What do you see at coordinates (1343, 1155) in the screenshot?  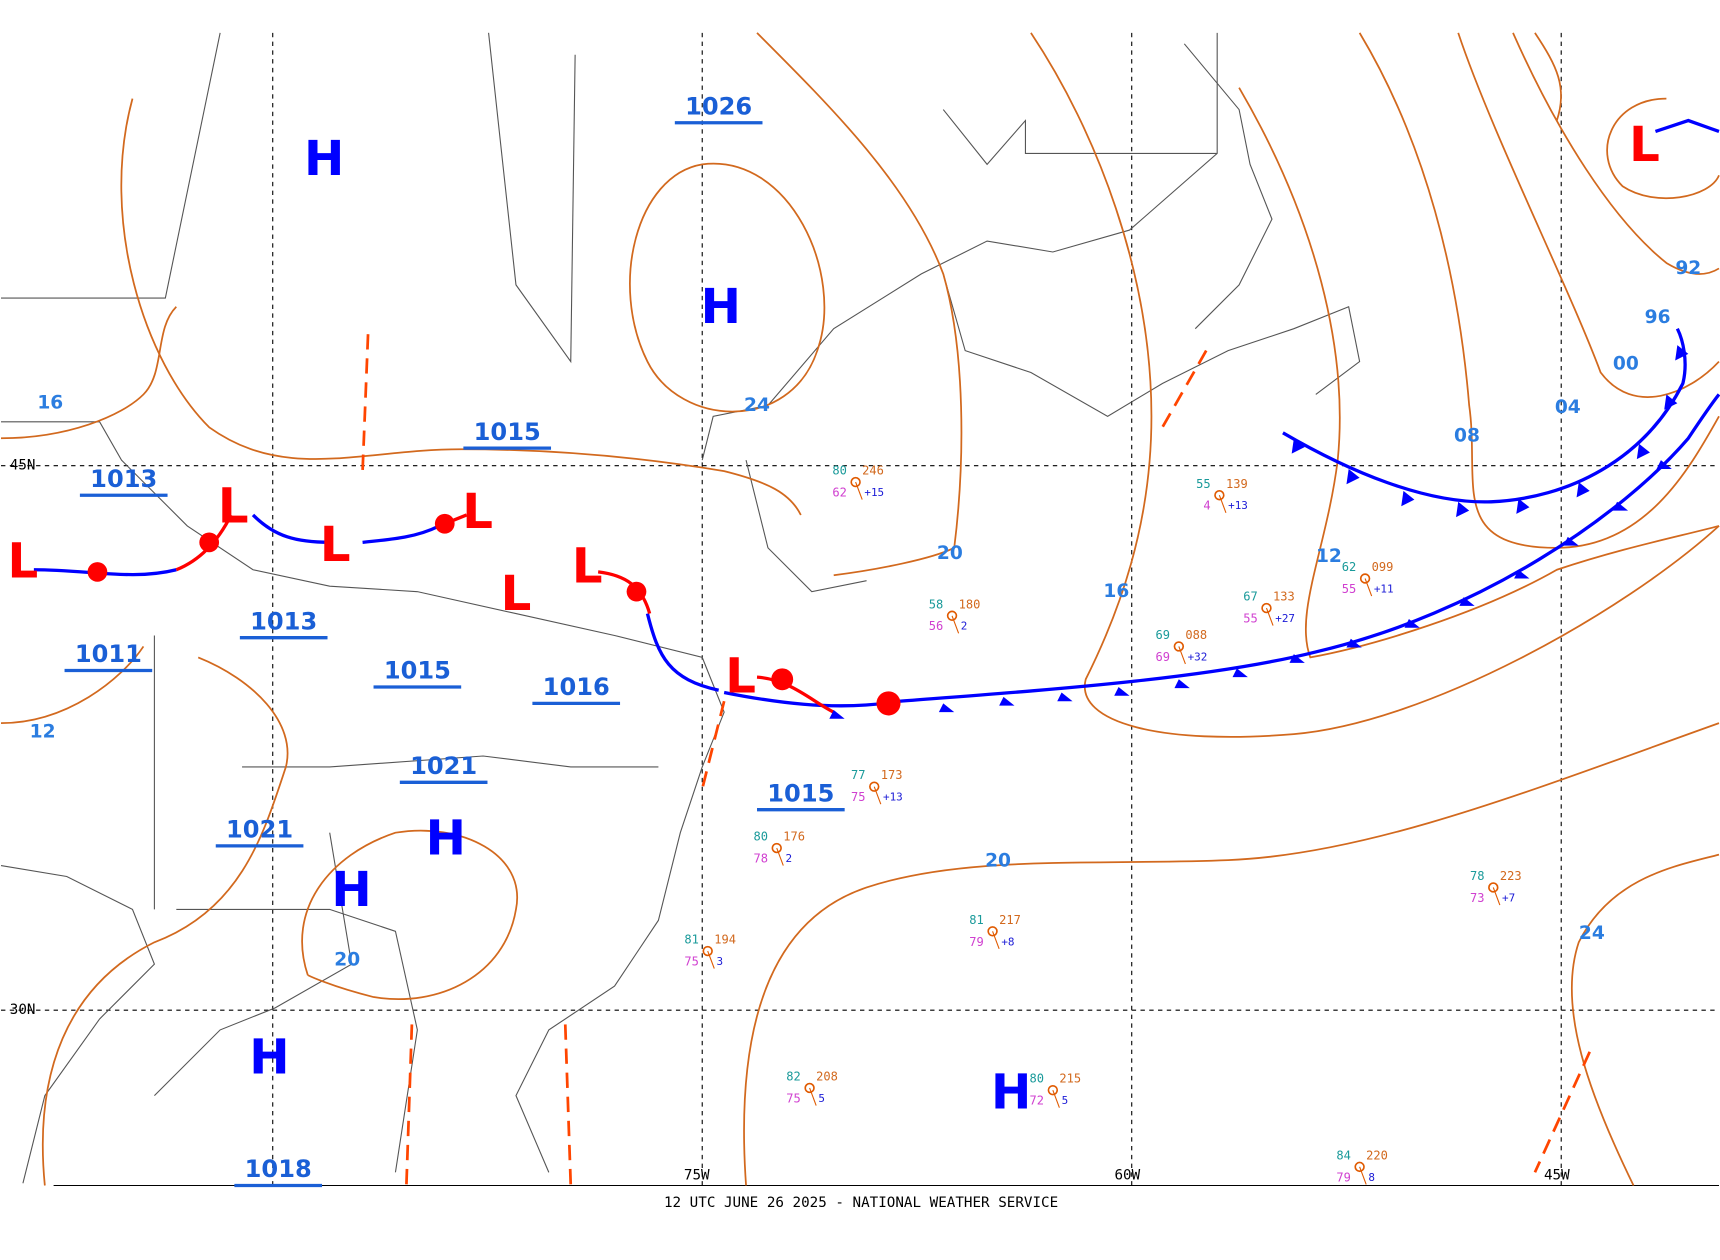 I see `station-temp: 84` at bounding box center [1343, 1155].